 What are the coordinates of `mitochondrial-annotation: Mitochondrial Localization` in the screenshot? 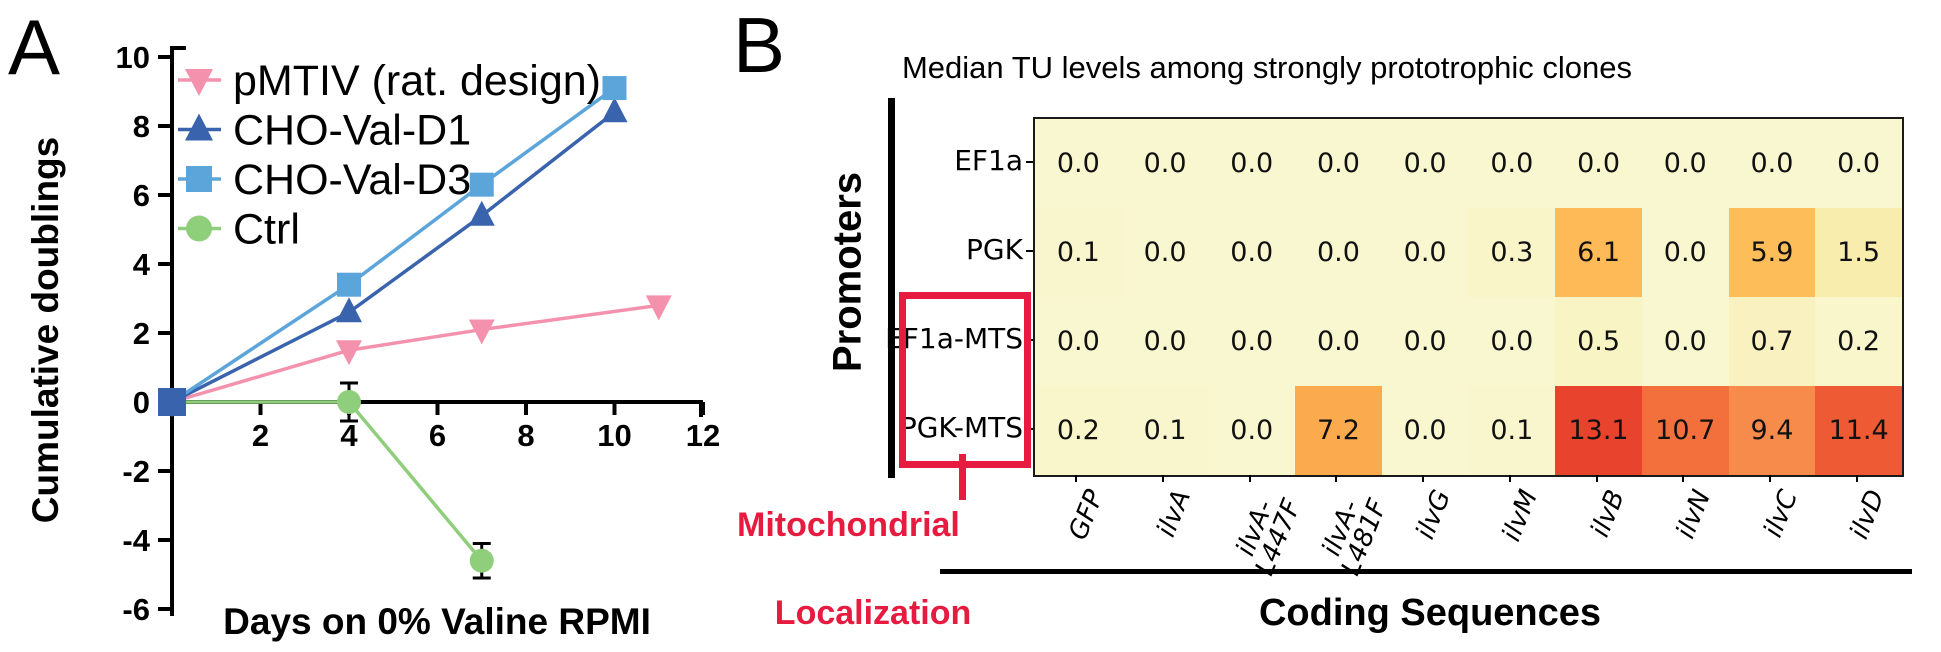 It's located at (854, 577).